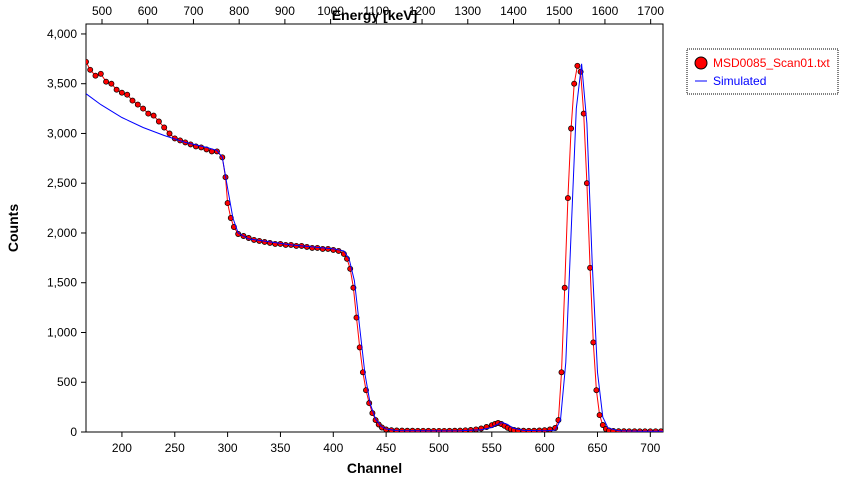 The image size is (846, 504). What do you see at coordinates (701, 63) in the screenshot?
I see `legend-marker-measured` at bounding box center [701, 63].